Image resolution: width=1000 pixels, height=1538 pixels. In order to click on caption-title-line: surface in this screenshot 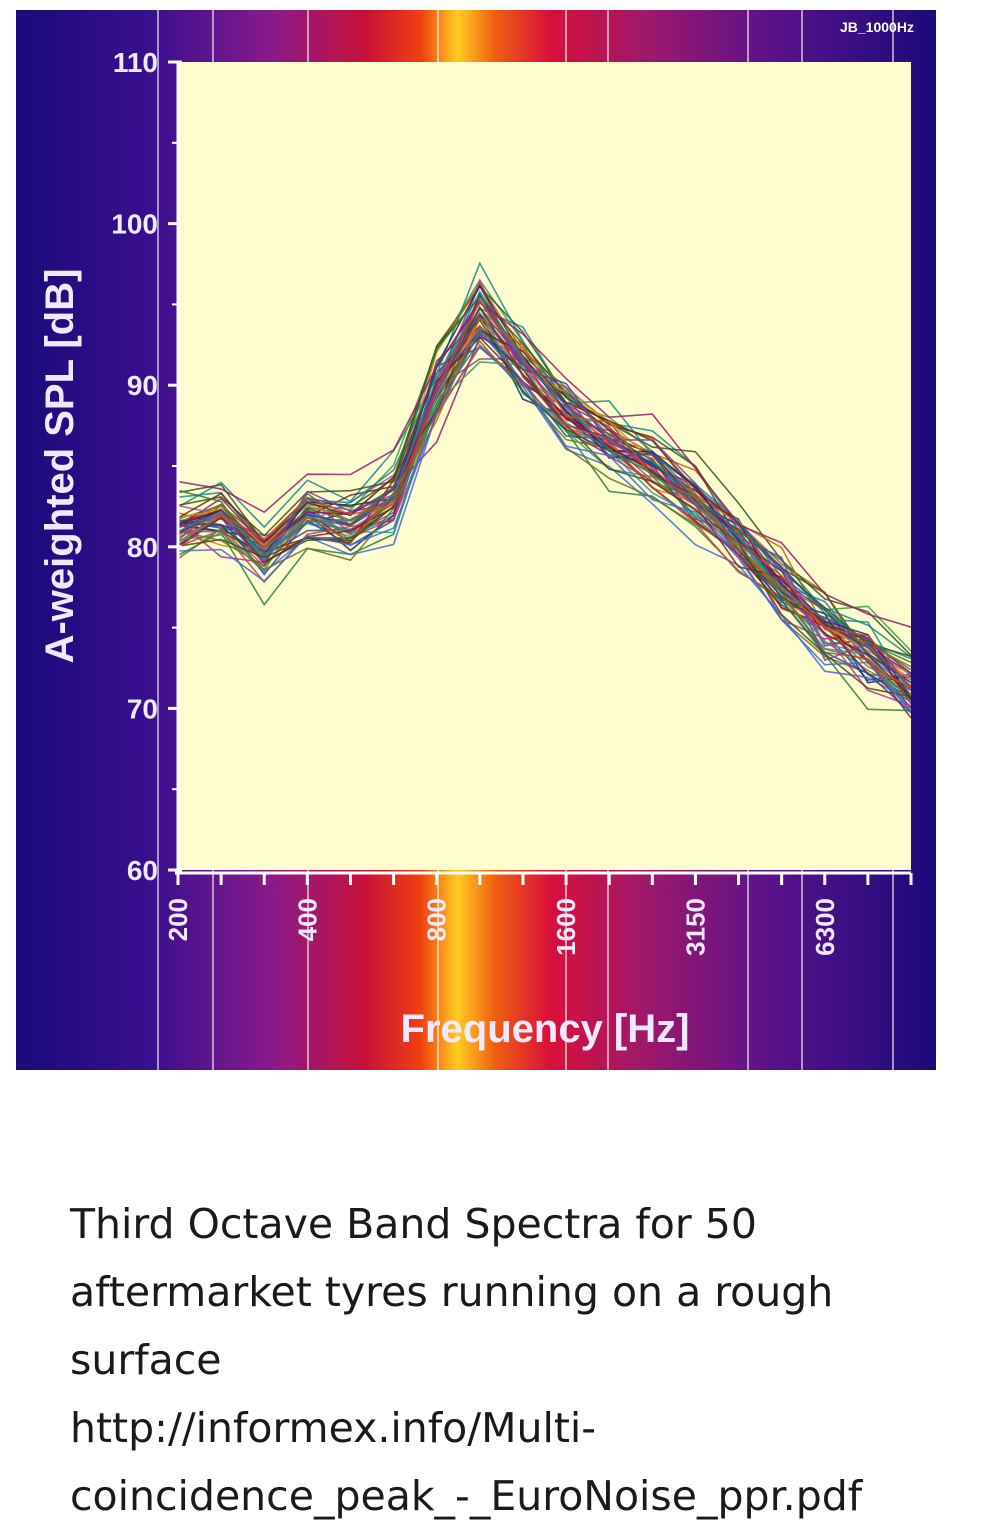, I will do `click(146, 1360)`.